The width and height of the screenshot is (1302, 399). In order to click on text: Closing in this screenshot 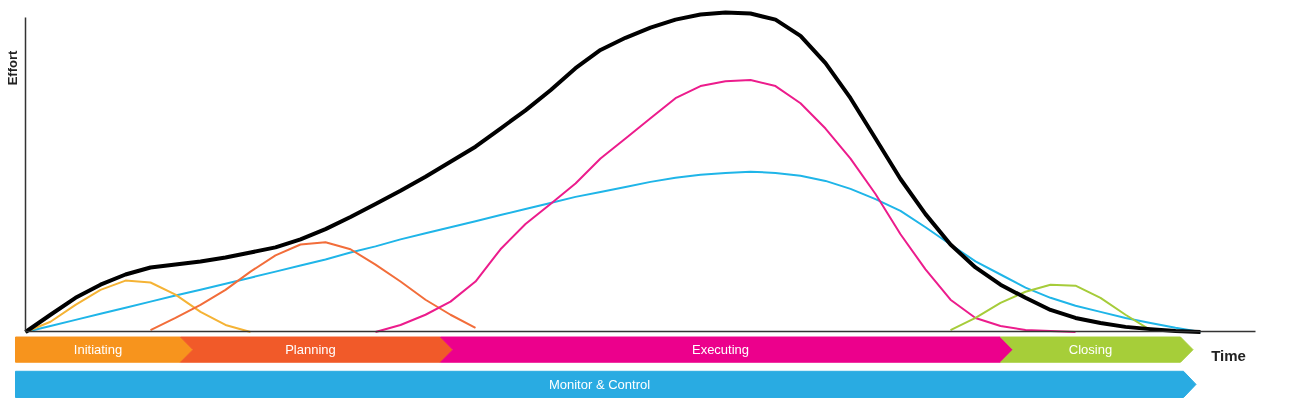, I will do `click(1090, 350)`.